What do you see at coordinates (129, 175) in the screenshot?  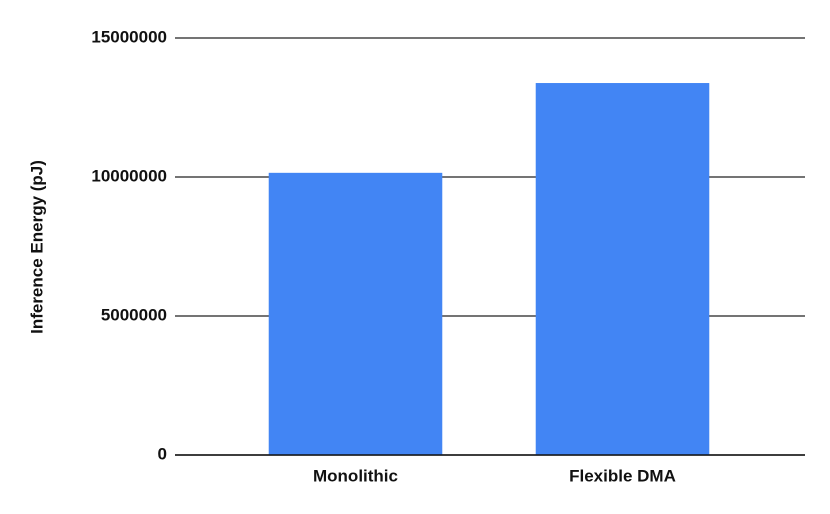 I see `y-tick-label: 10000000` at bounding box center [129, 175].